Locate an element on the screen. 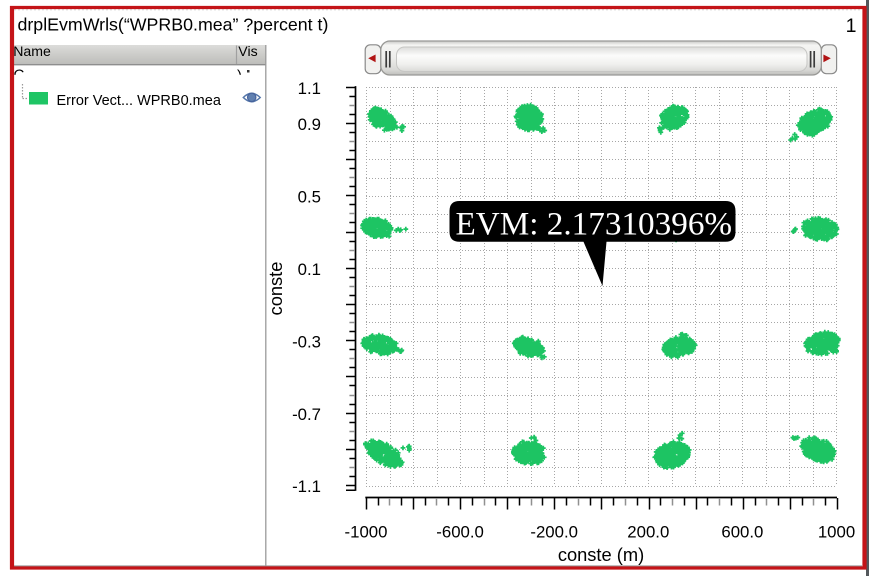 This screenshot has height=576, width=869. svg-text: 0.9 is located at coordinates (309, 124).